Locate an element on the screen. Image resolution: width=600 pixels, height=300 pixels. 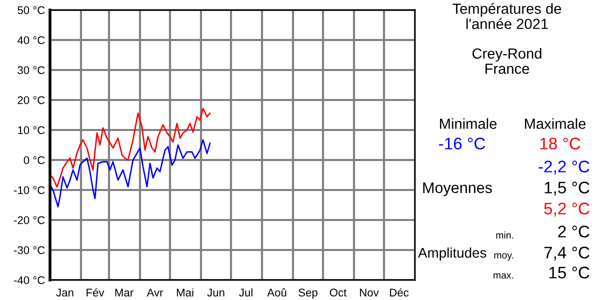
y-tick-label: 10 °C is located at coordinates (31, 130).